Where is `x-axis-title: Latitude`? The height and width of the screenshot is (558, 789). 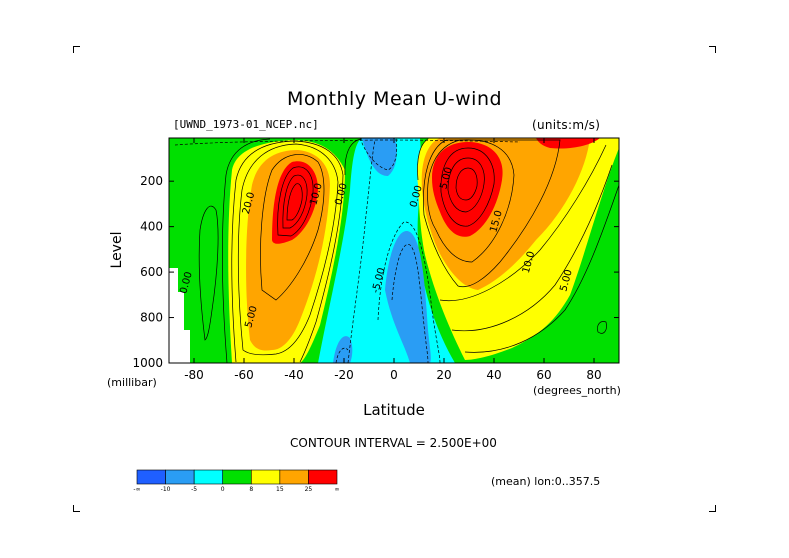
x-axis-title: Latitude is located at coordinates (394, 410).